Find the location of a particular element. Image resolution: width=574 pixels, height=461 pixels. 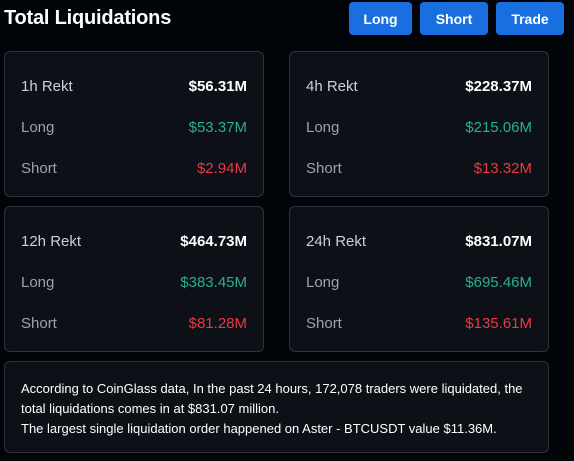

long-row: Long $215.06M is located at coordinates (419, 127).